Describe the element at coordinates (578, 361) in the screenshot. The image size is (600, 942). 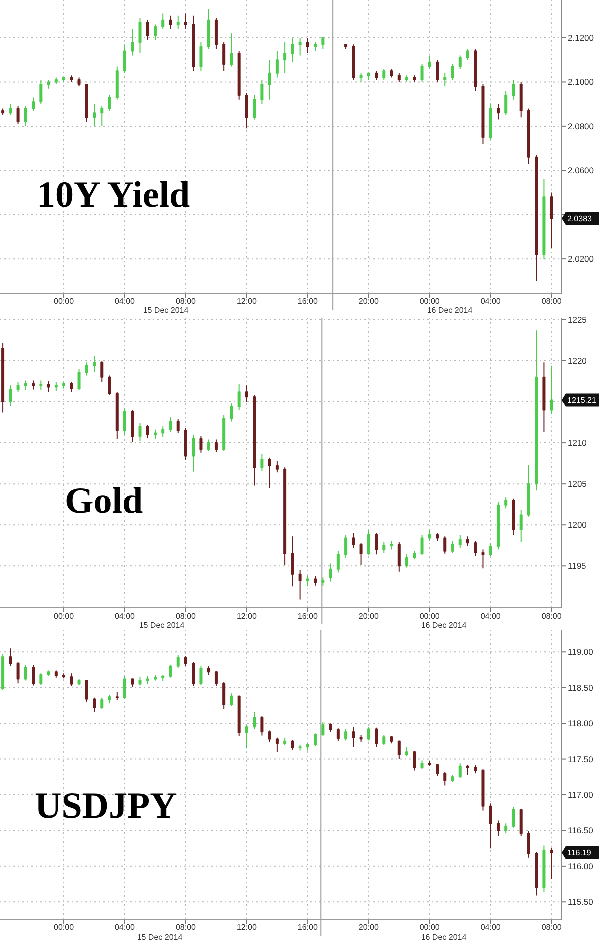
I see `y-tick-label: 1220` at that location.